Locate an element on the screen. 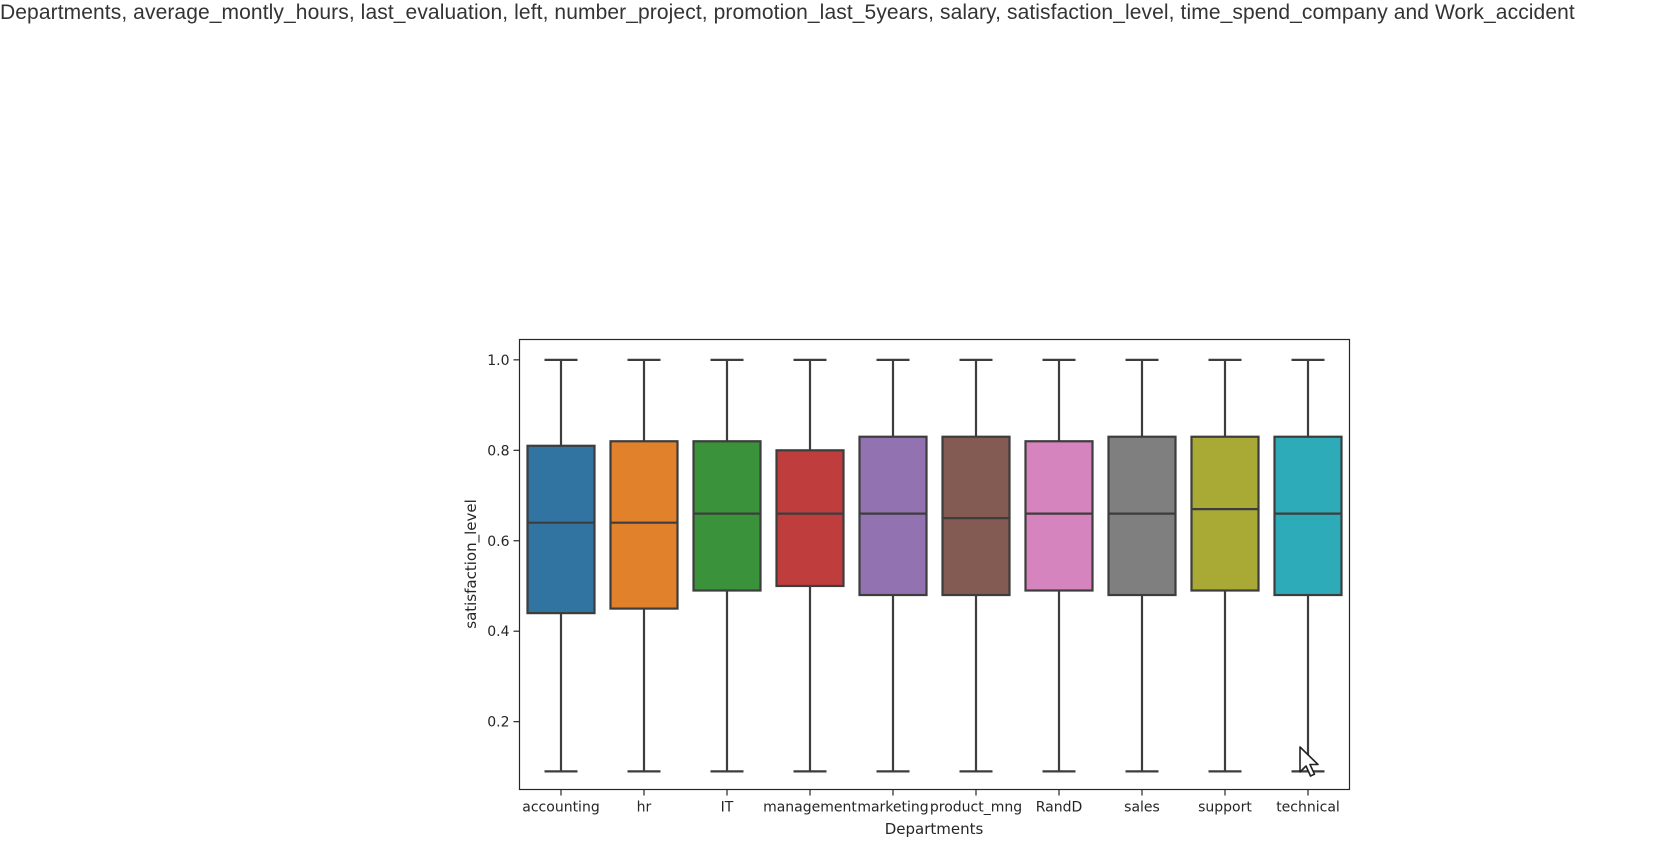  box-technical is located at coordinates (1308, 565).